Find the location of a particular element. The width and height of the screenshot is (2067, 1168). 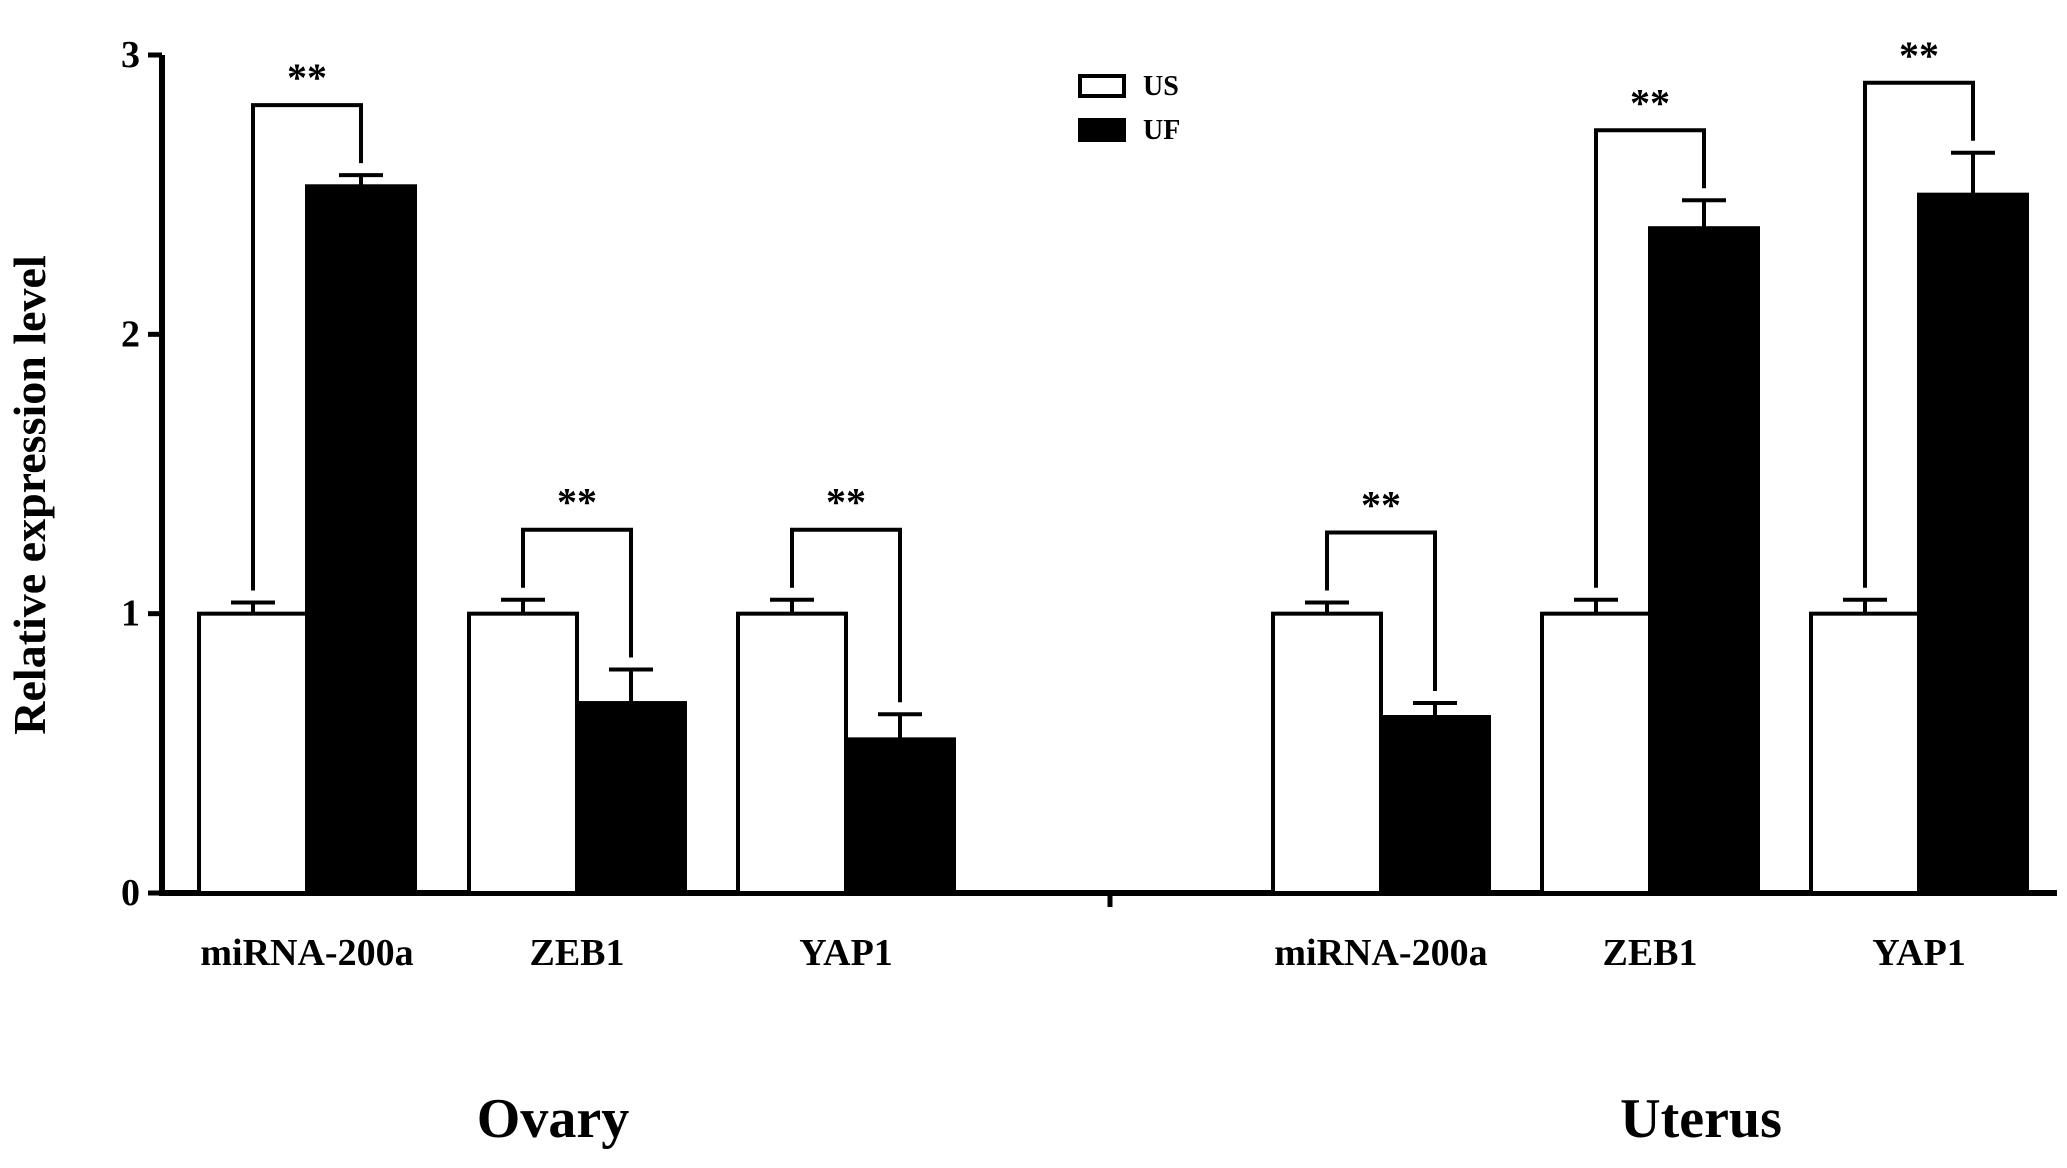

y-tick-label: 2 is located at coordinates (130, 334).